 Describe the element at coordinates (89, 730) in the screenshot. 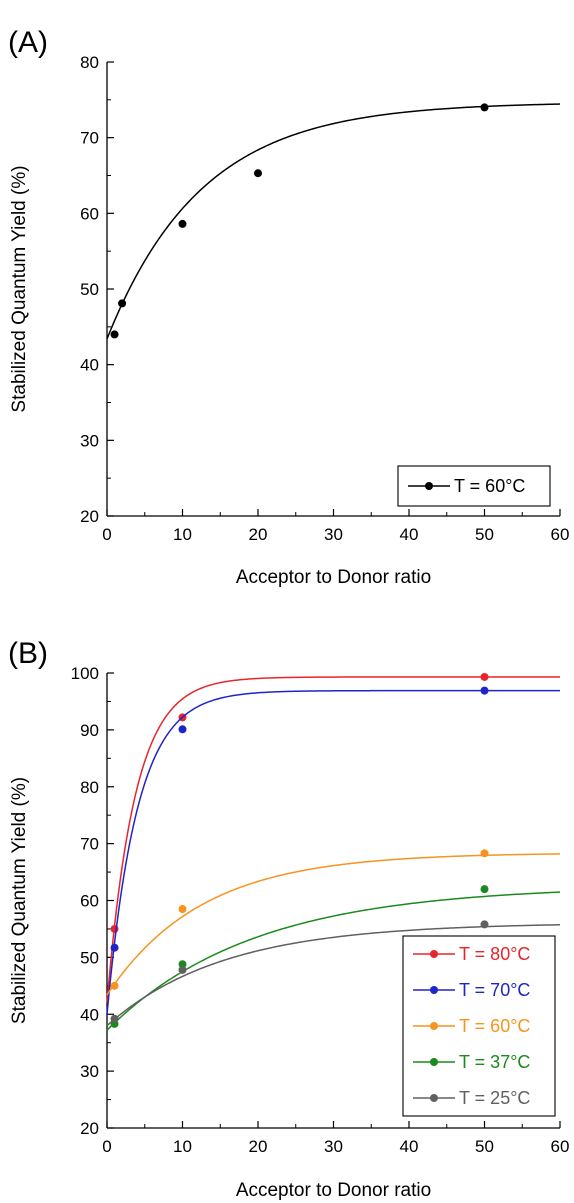

I see `y-tick-label: 90` at that location.